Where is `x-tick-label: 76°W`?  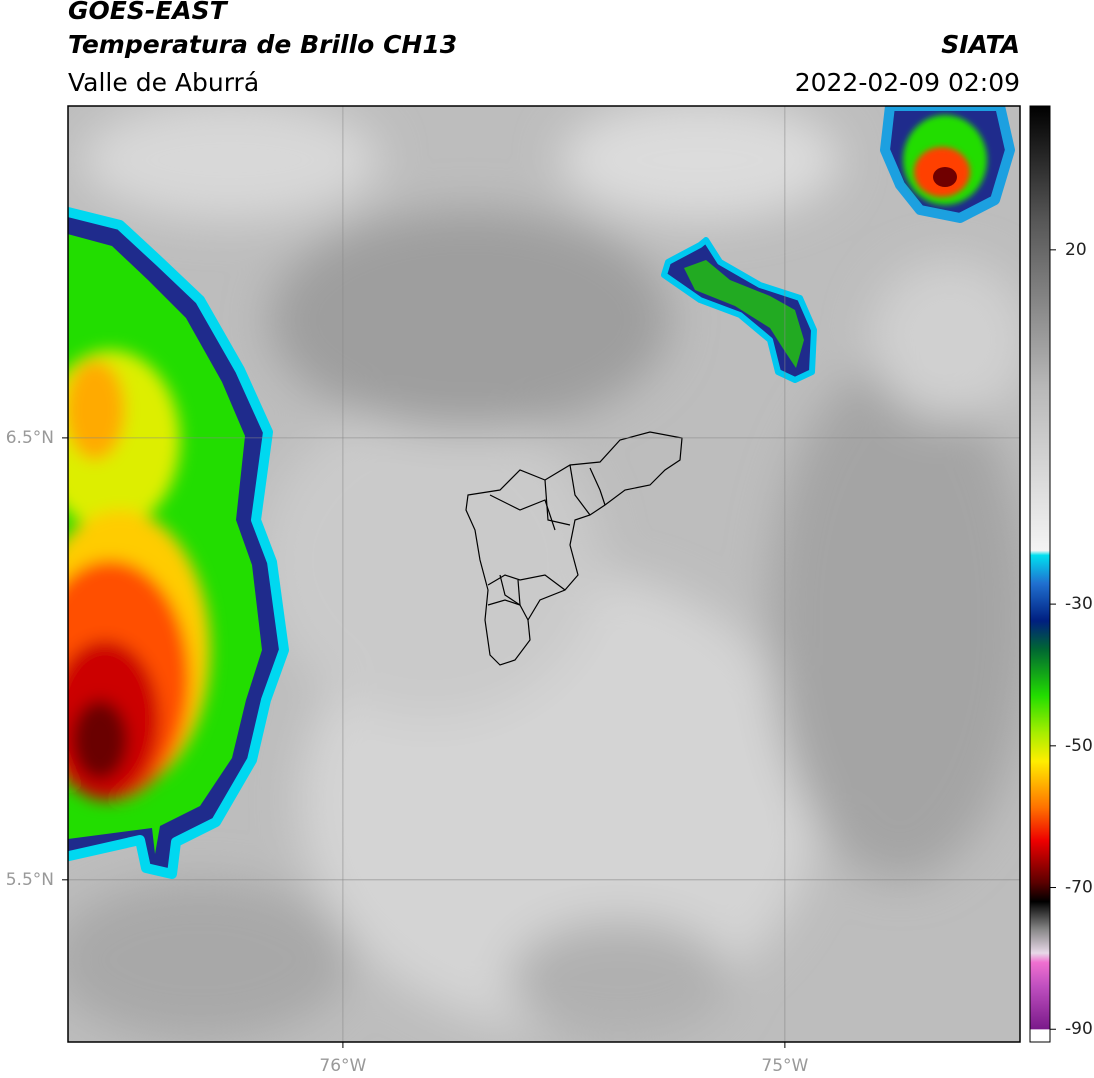 x-tick-label: 76°W is located at coordinates (342, 1066).